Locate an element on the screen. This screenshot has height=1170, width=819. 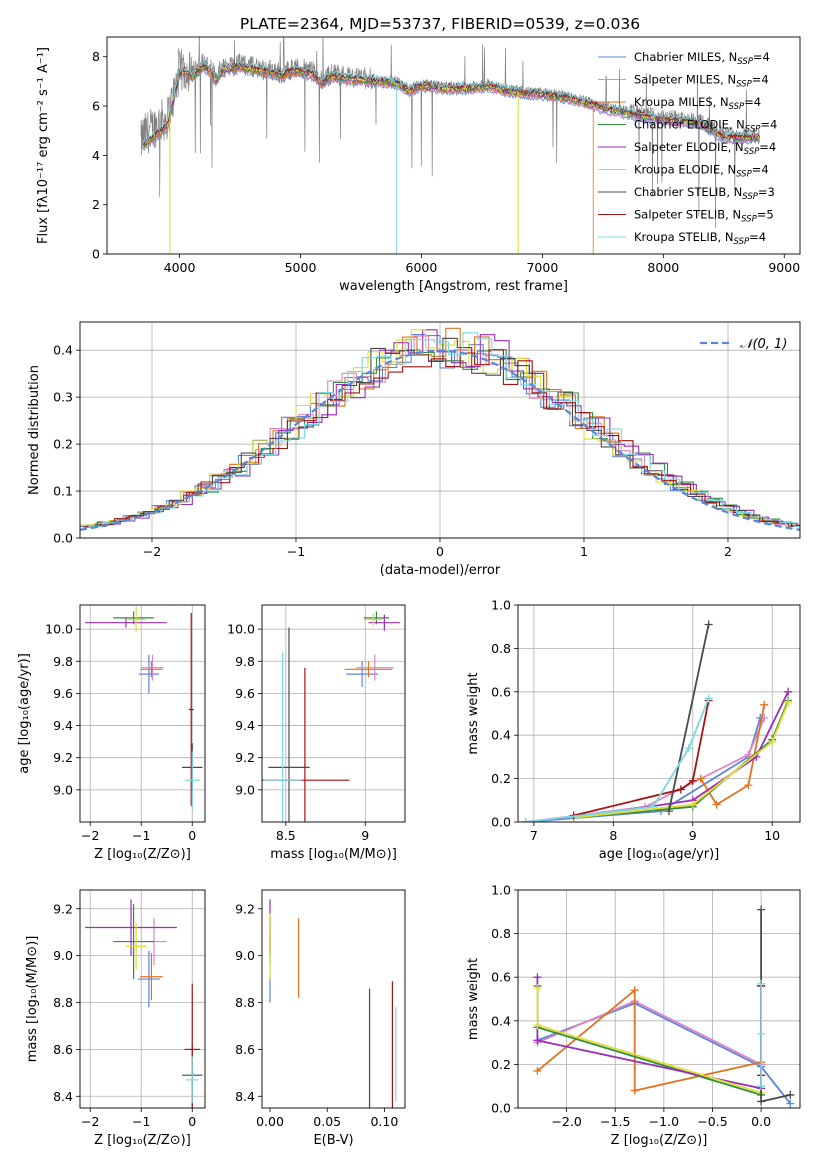
x-tick-label: 0.0 is located at coordinates (761, 1121).